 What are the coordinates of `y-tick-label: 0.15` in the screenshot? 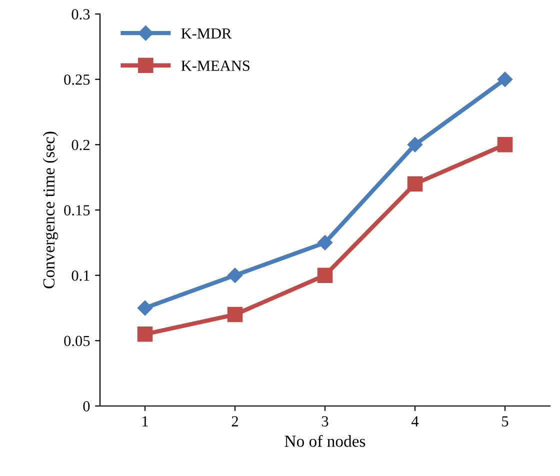 It's located at (77, 210).